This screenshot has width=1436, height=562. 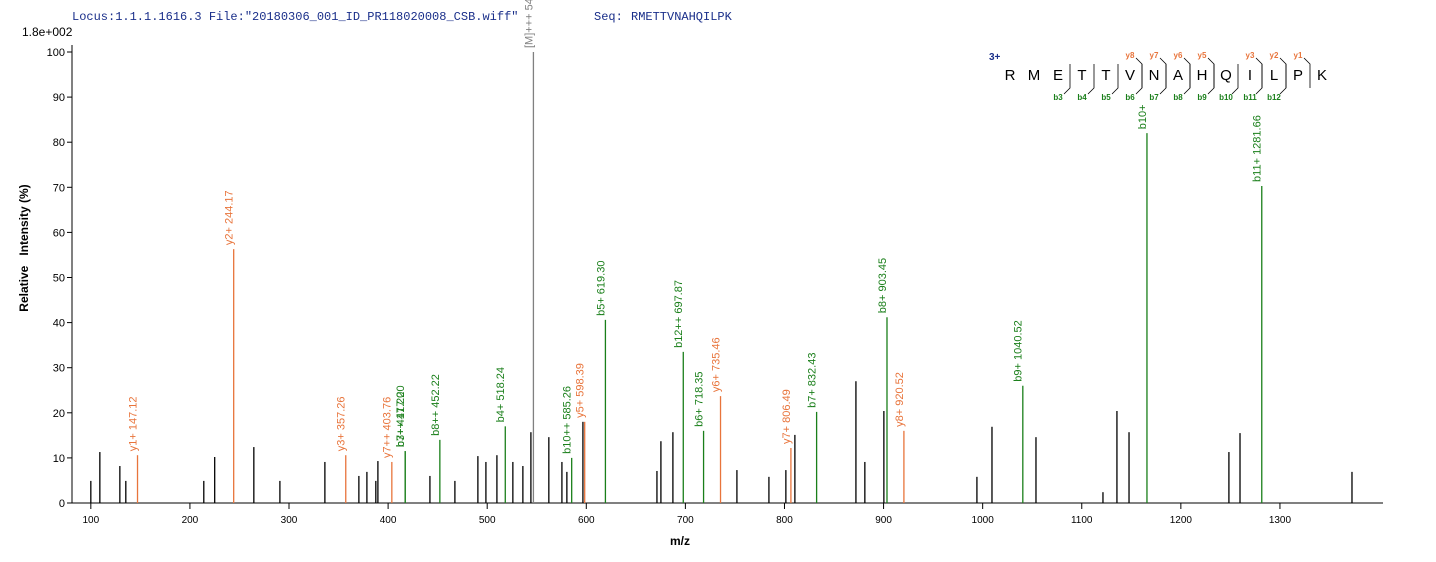 What do you see at coordinates (1154, 55) in the screenshot?
I see `y-ion-label: y7` at bounding box center [1154, 55].